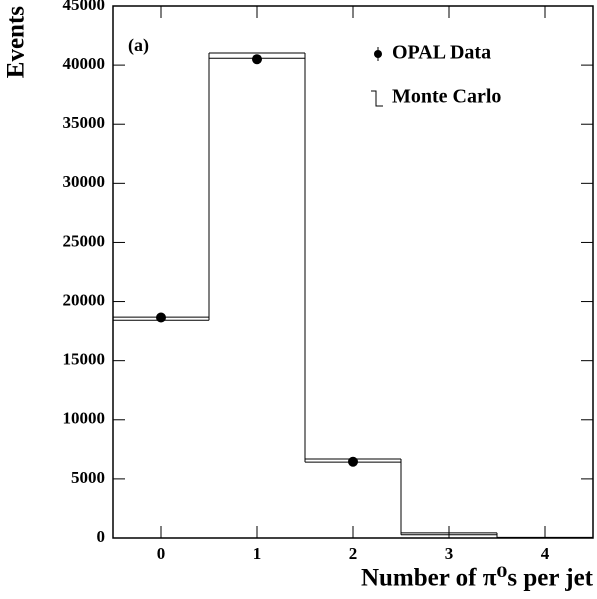 The height and width of the screenshot is (599, 597). I want to click on y-axis-label: Events, so click(16, 42).